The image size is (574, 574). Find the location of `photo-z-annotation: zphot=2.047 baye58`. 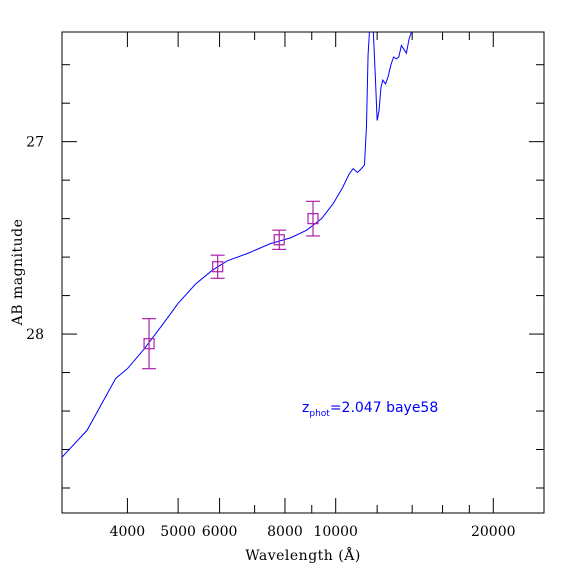

photo-z-annotation: zphot=2.047 baye58 is located at coordinates (370, 409).